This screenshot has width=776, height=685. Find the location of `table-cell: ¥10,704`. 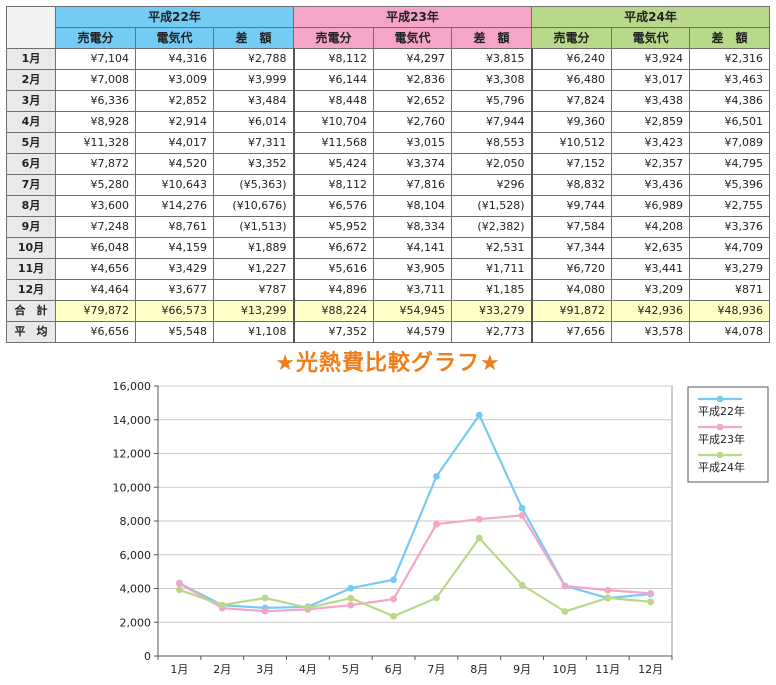

table-cell: ¥10,704 is located at coordinates (333, 122).